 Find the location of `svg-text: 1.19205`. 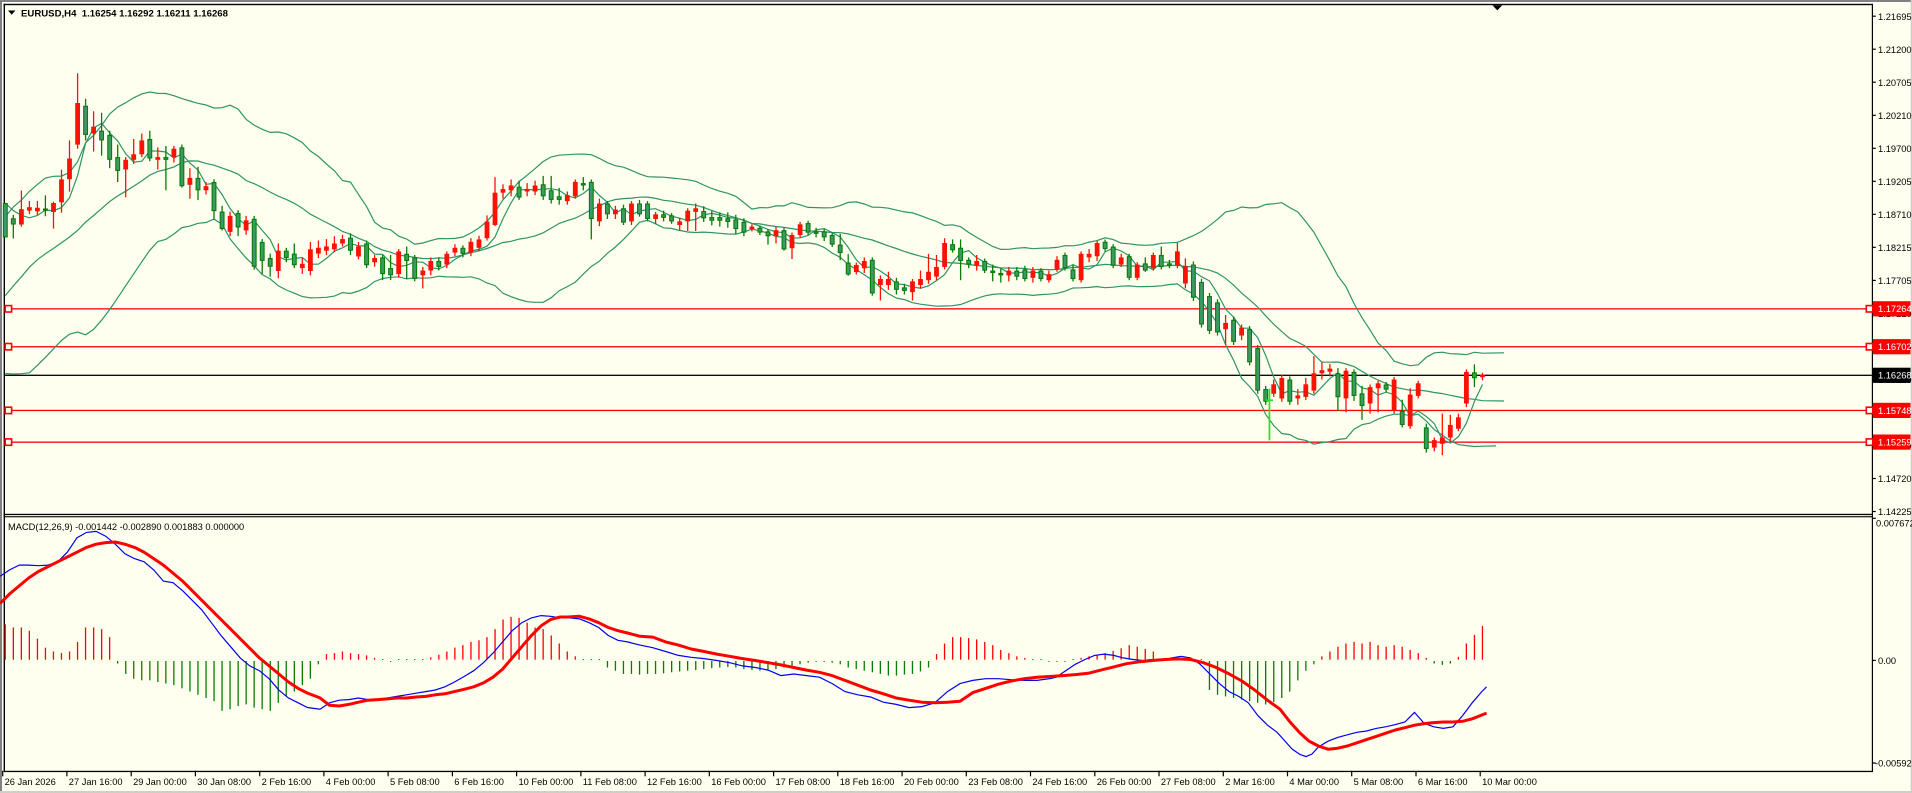

svg-text: 1.19205 is located at coordinates (1895, 182).